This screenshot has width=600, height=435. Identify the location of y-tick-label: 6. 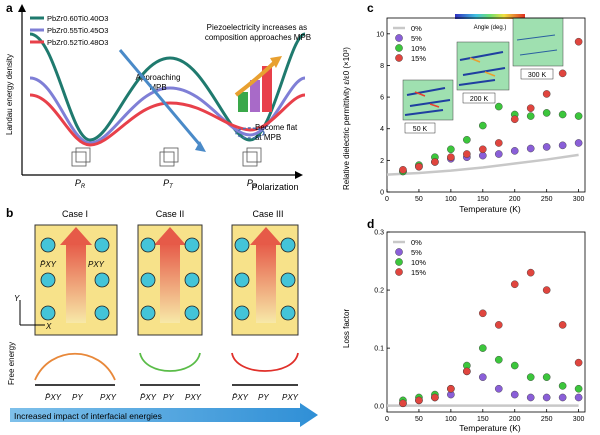
(382, 98).